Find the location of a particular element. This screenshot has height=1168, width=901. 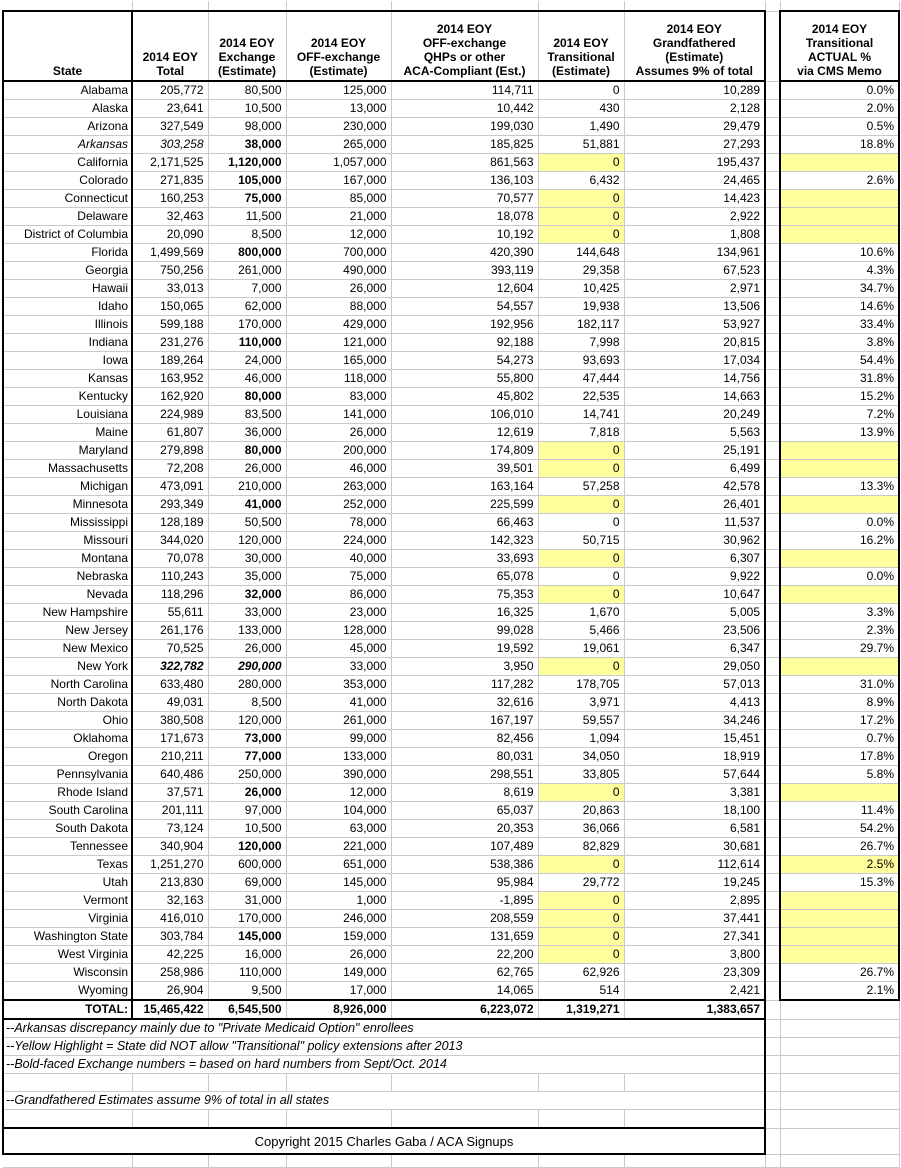

cell-total: 327,549 is located at coordinates (170, 126).